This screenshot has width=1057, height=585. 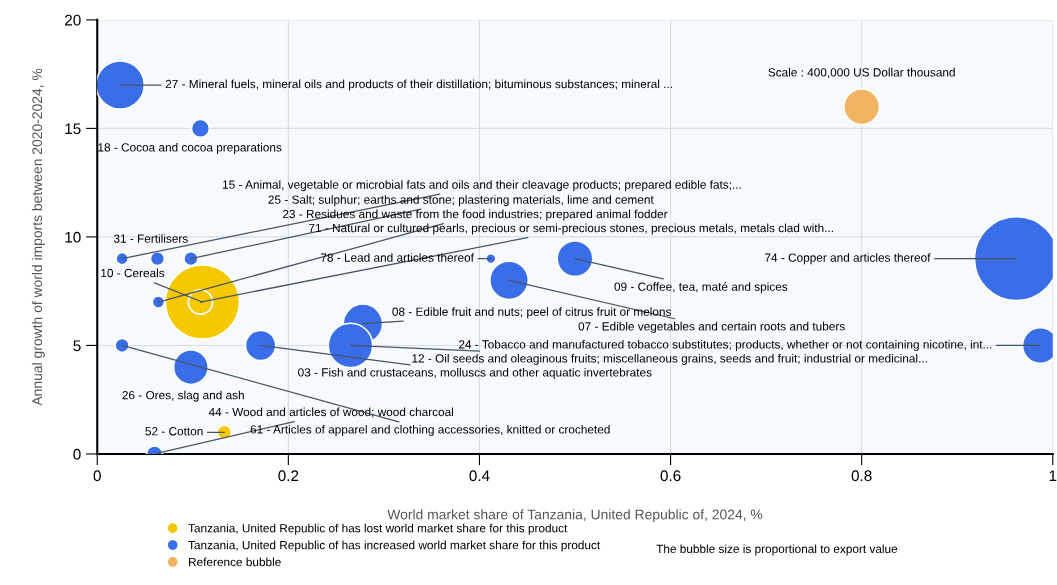 What do you see at coordinates (73, 20) in the screenshot?
I see `y-tick-label: 20` at bounding box center [73, 20].